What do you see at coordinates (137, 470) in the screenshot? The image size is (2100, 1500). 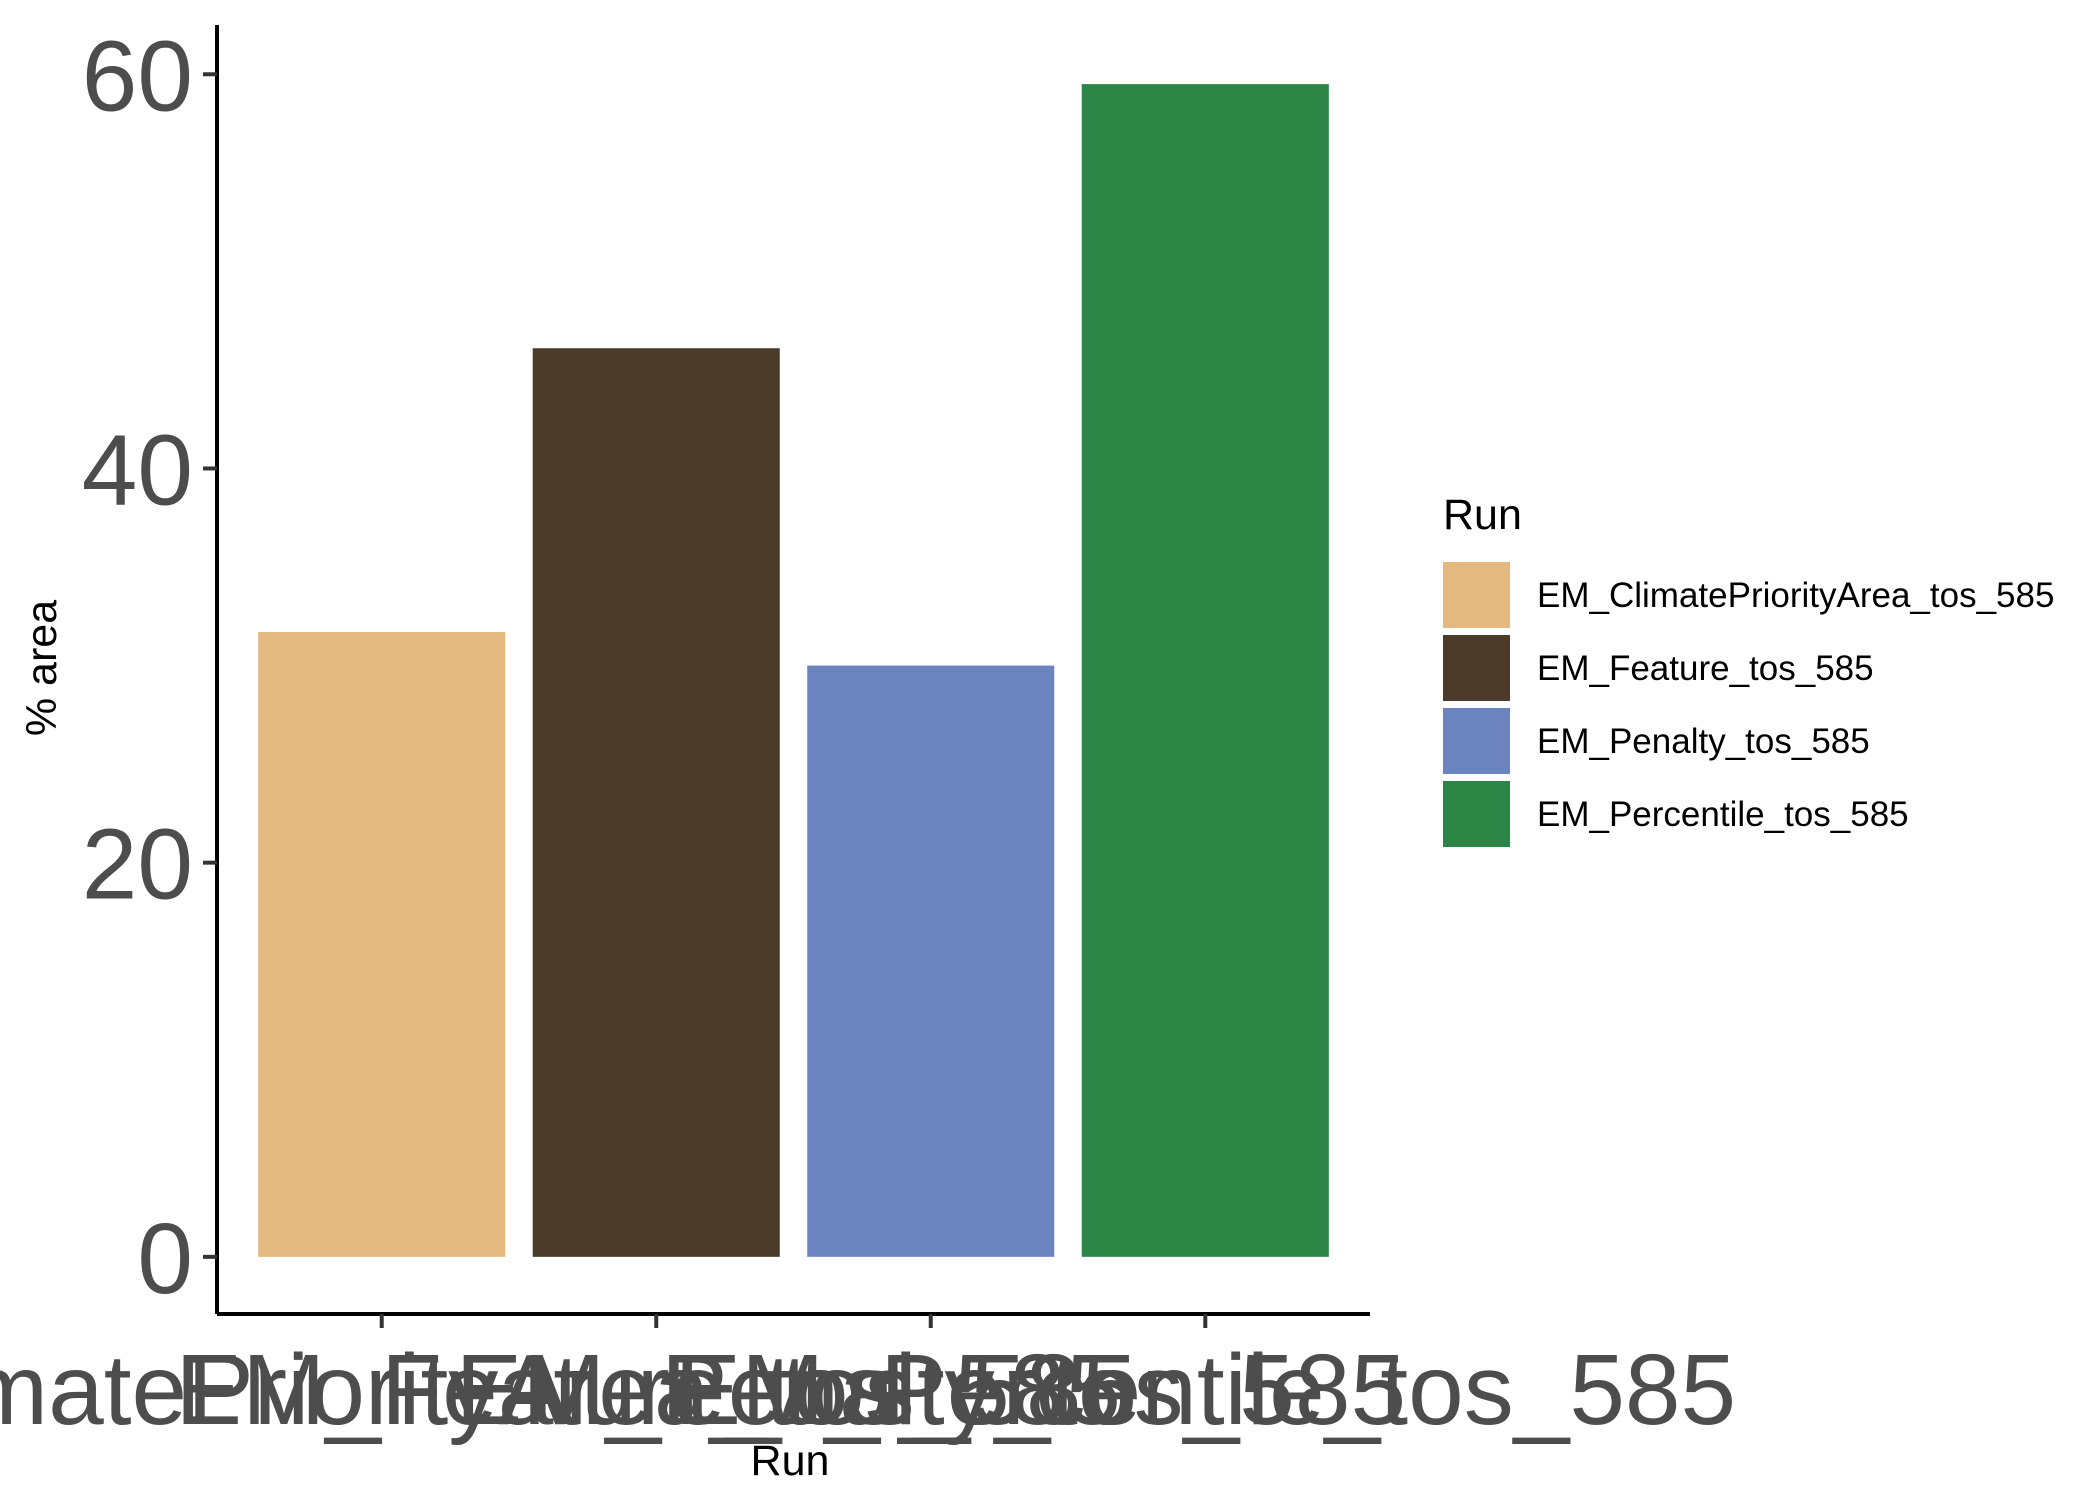 I see `y-tick-label: 40` at bounding box center [137, 470].